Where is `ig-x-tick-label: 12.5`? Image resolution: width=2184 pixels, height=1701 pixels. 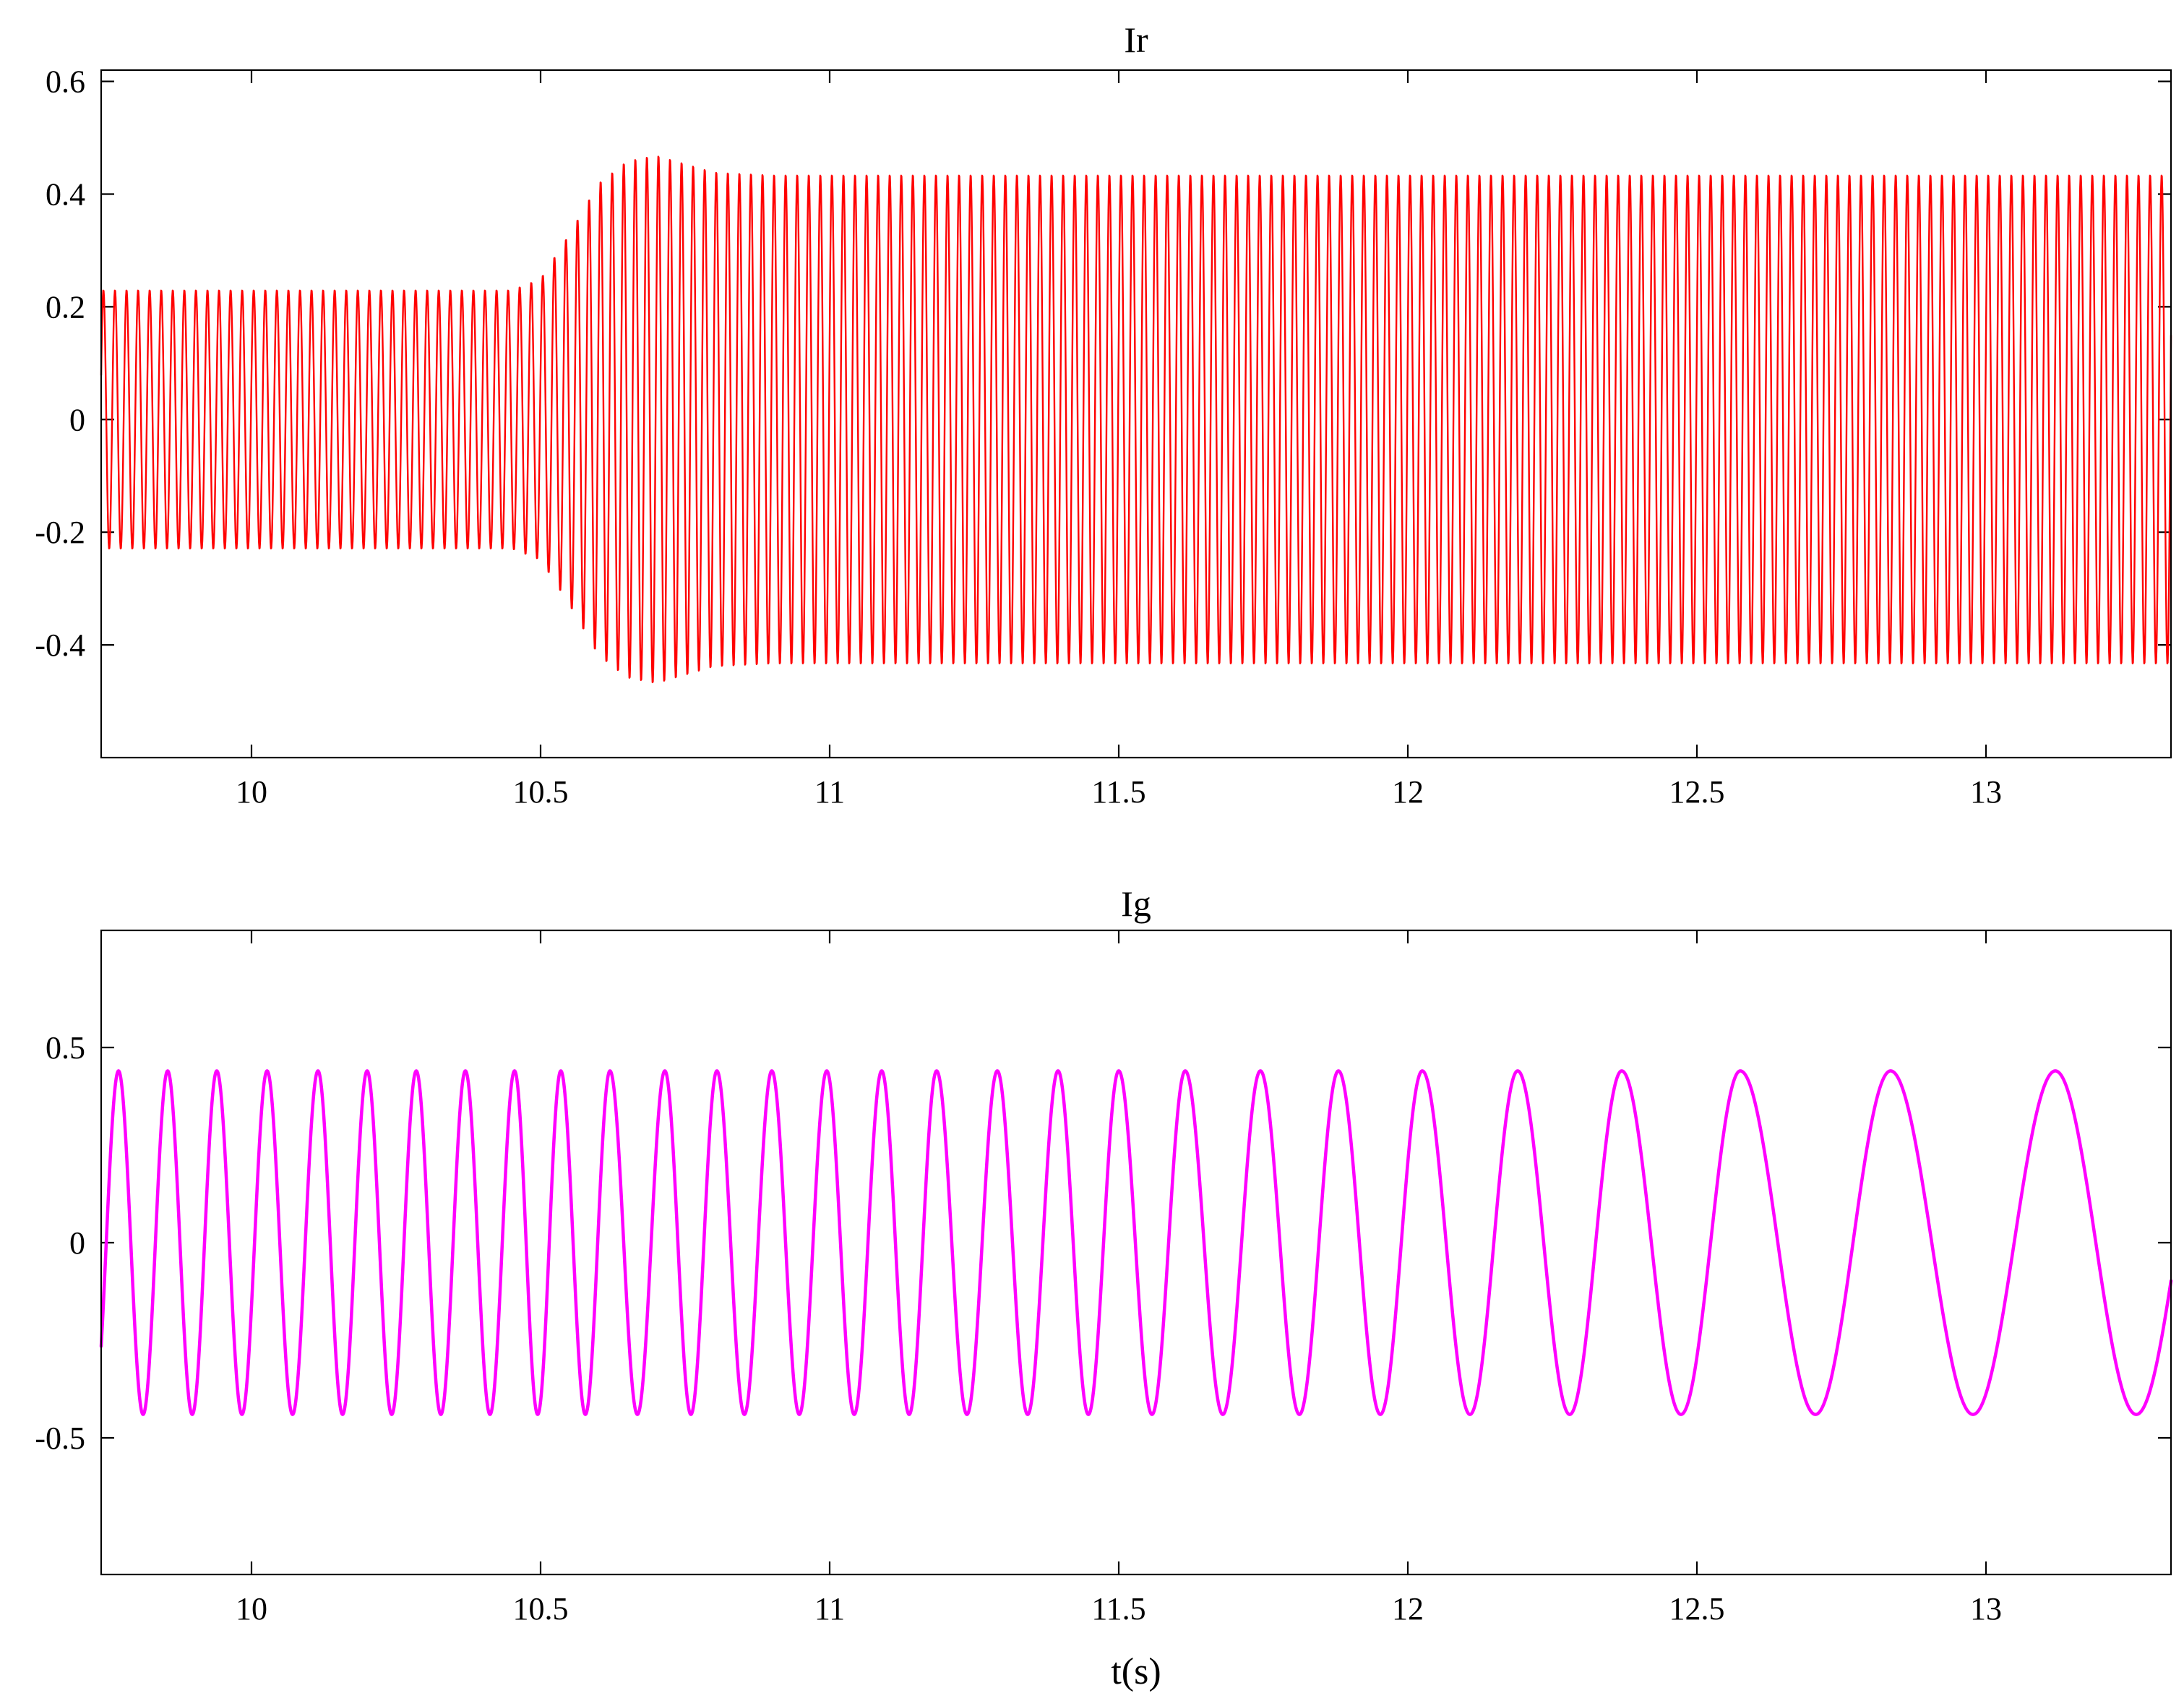
ig-x-tick-label: 12.5 is located at coordinates (1697, 1609).